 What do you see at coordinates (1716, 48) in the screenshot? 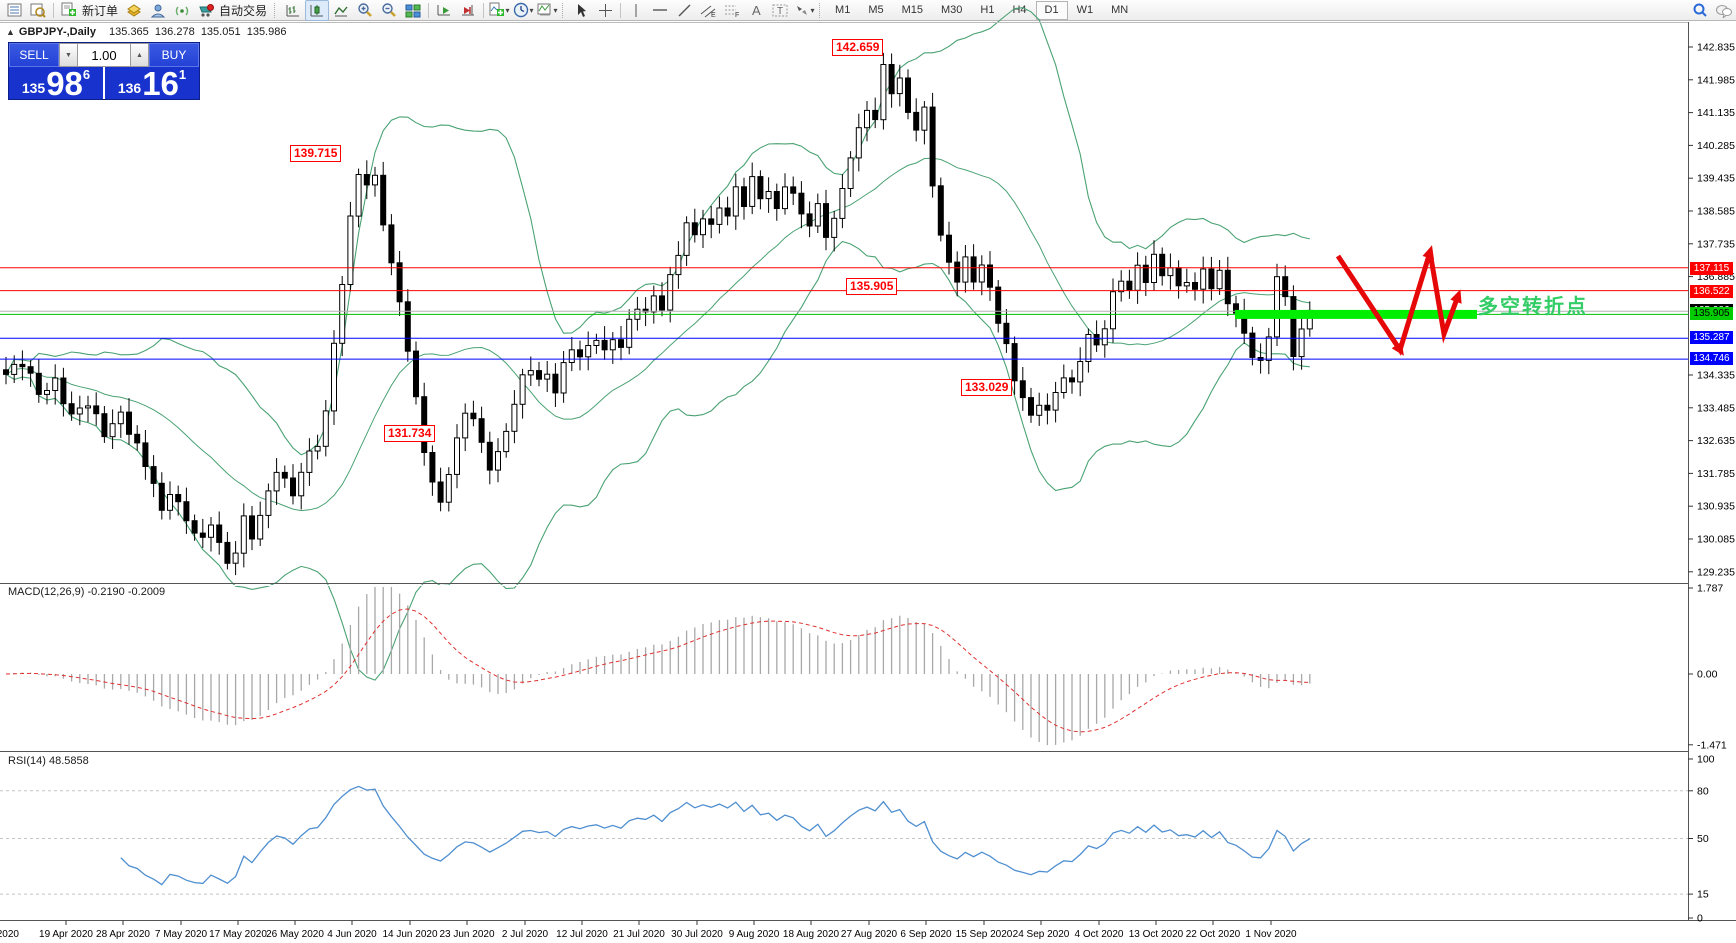
I see `svg-text: 142.835` at bounding box center [1716, 48].